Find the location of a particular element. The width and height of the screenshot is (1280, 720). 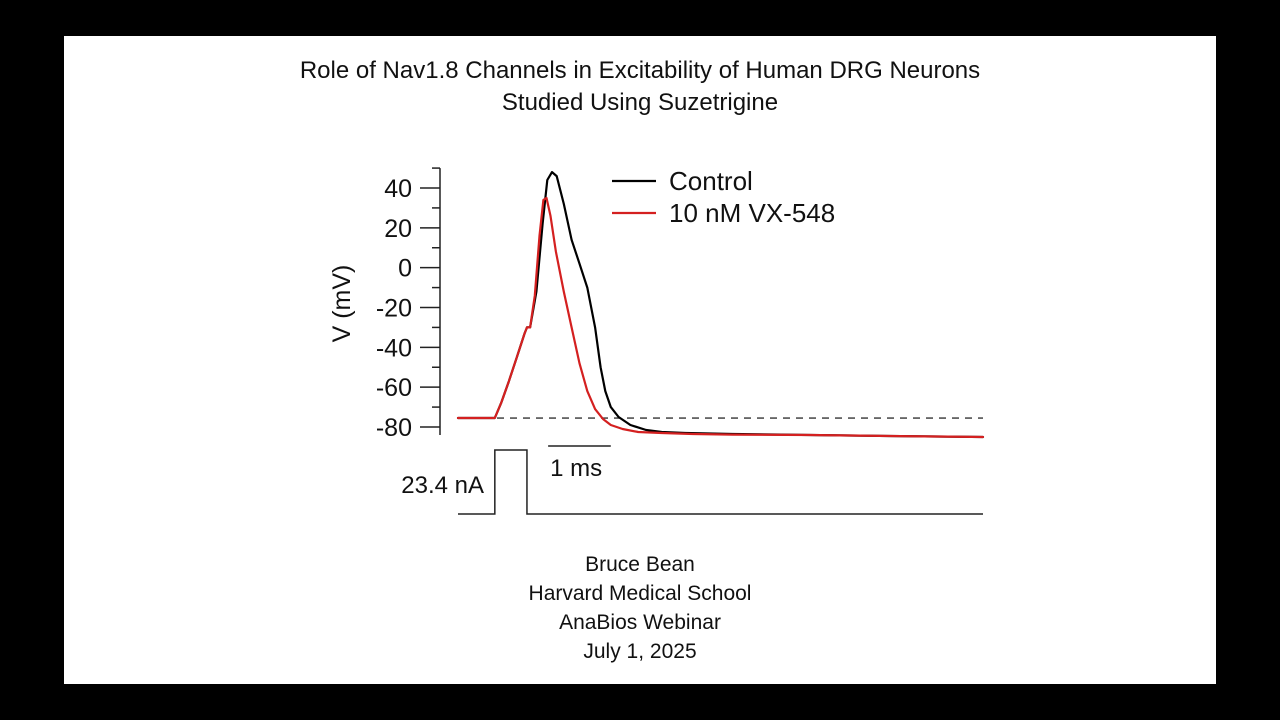

y-tick-label: 40 is located at coordinates (398, 189).